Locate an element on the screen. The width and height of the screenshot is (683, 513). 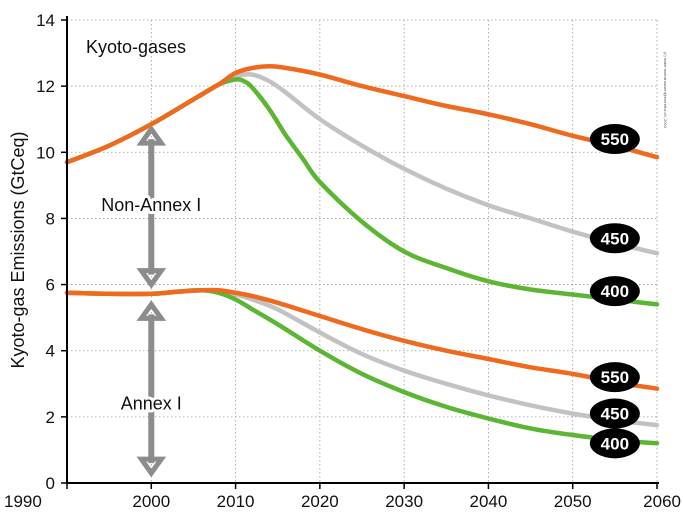
y-tick-label-6: 6 is located at coordinates (50, 285).